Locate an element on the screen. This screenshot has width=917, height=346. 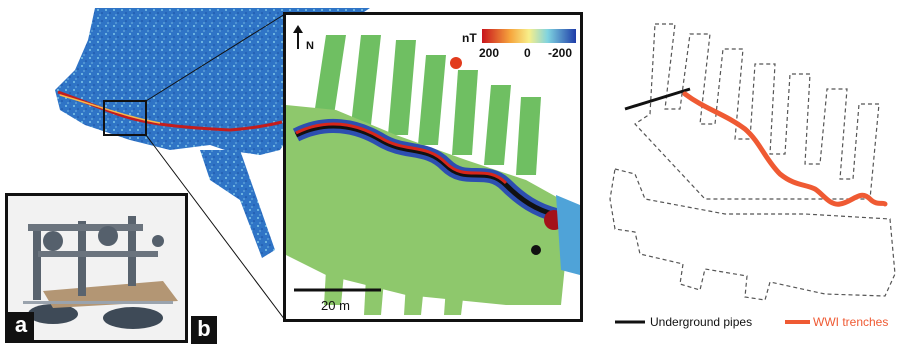
legend: Underground pipes WWI trenches is located at coordinates (751, 322).